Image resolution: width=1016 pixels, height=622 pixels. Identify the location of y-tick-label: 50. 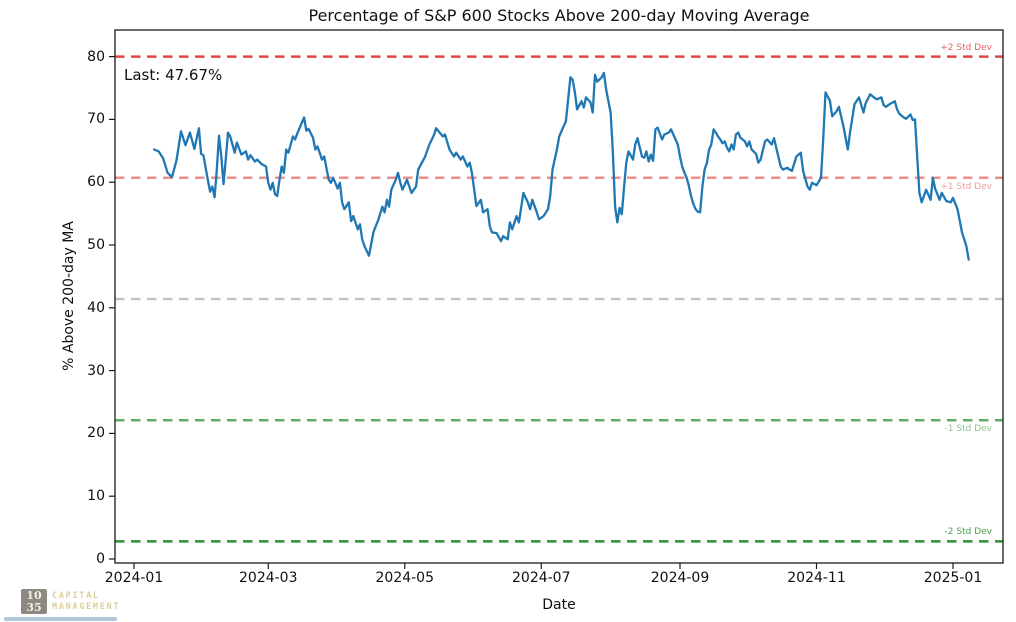
(96, 245).